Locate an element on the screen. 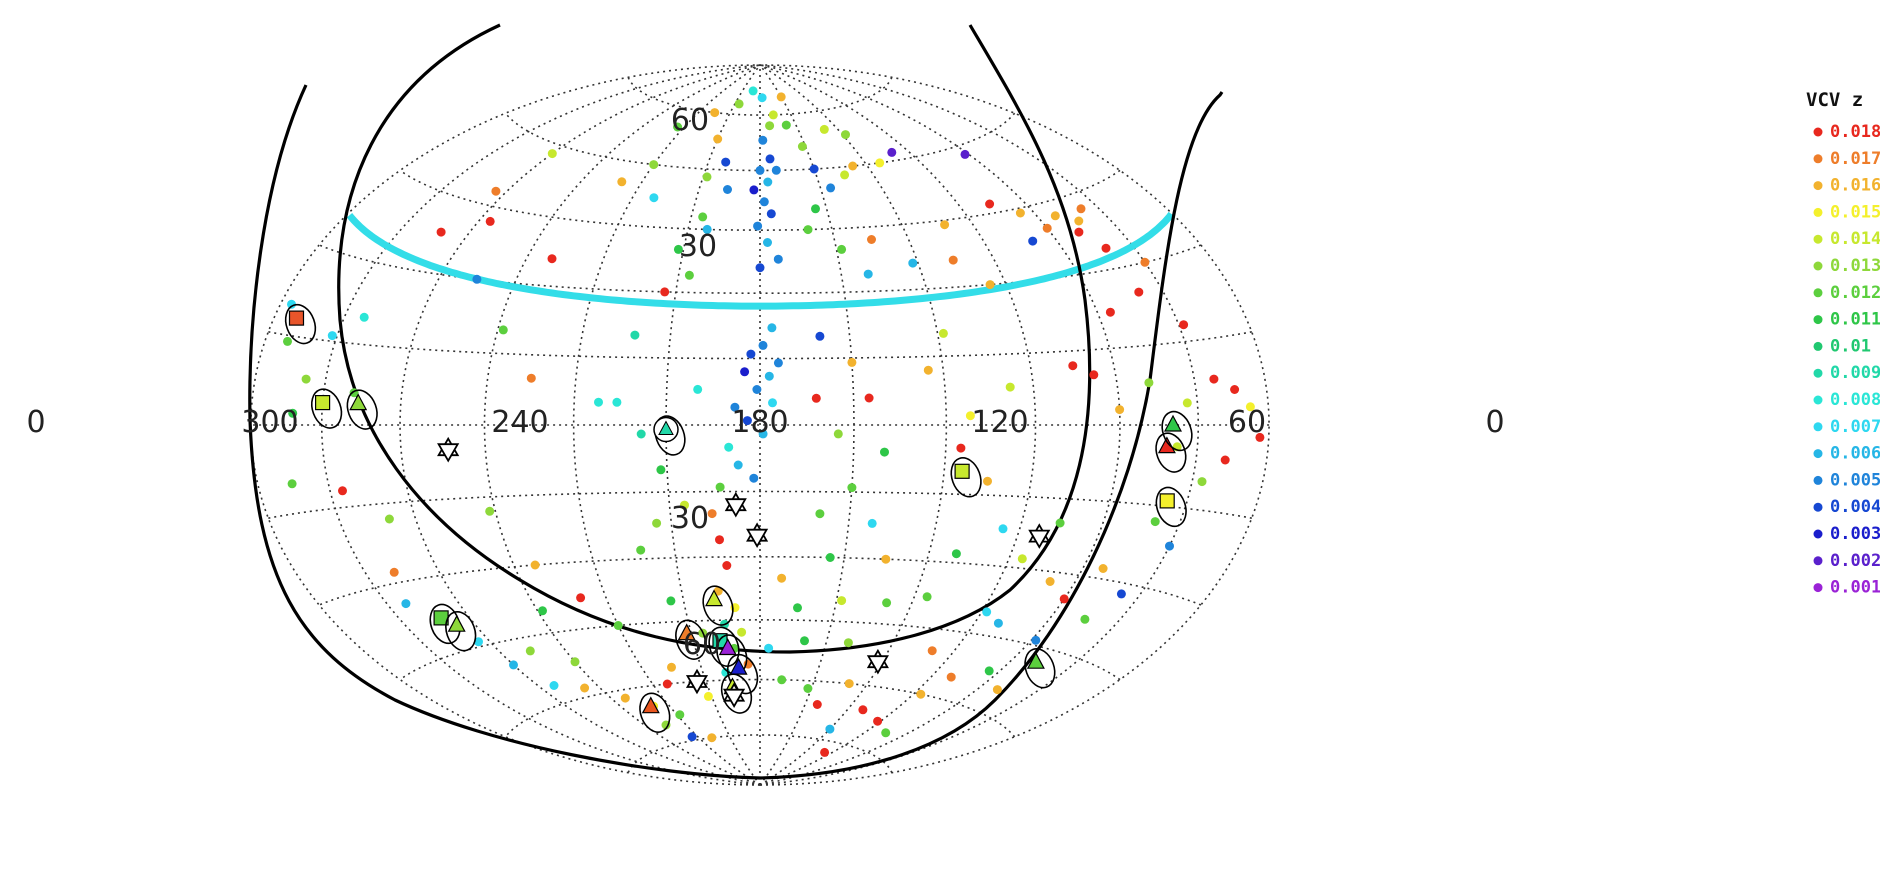  legend-label: 0.004 is located at coordinates (1855, 507).